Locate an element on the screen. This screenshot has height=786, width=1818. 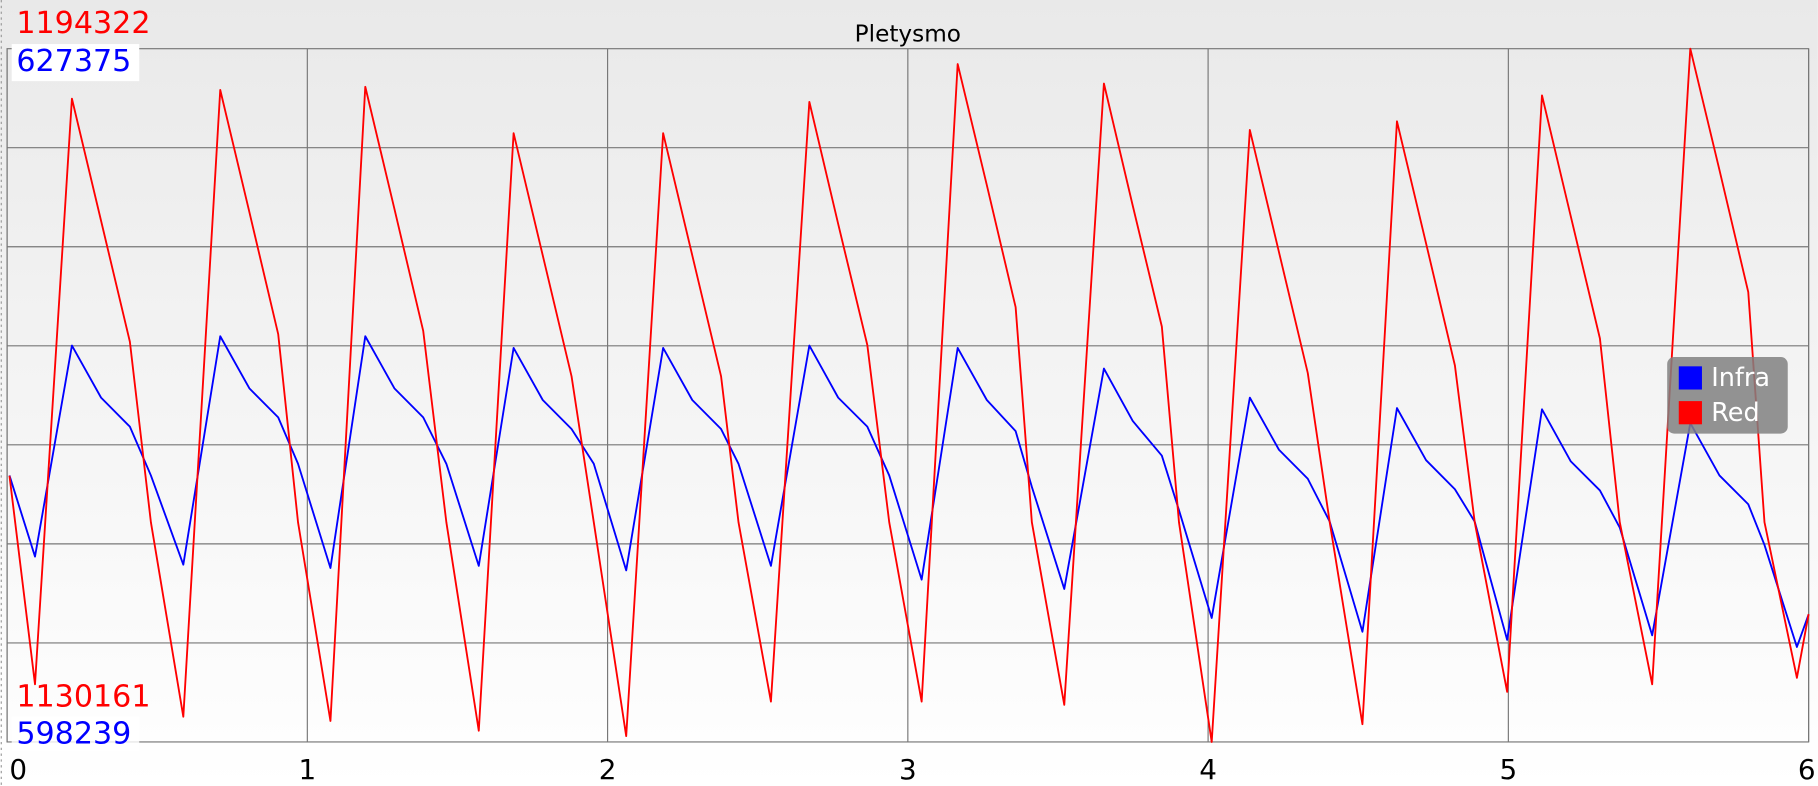
x-tick-label: 2 is located at coordinates (608, 769).